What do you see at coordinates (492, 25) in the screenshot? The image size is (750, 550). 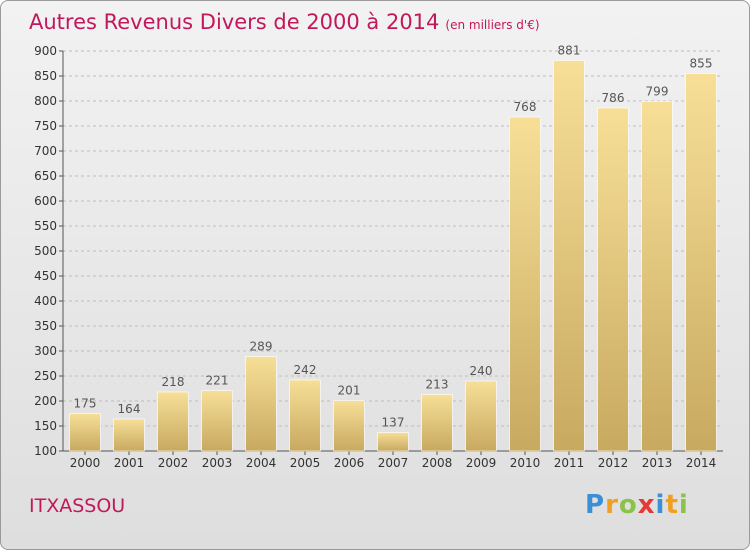 I see `chart-subtitle: (en milliers d'€)` at bounding box center [492, 25].